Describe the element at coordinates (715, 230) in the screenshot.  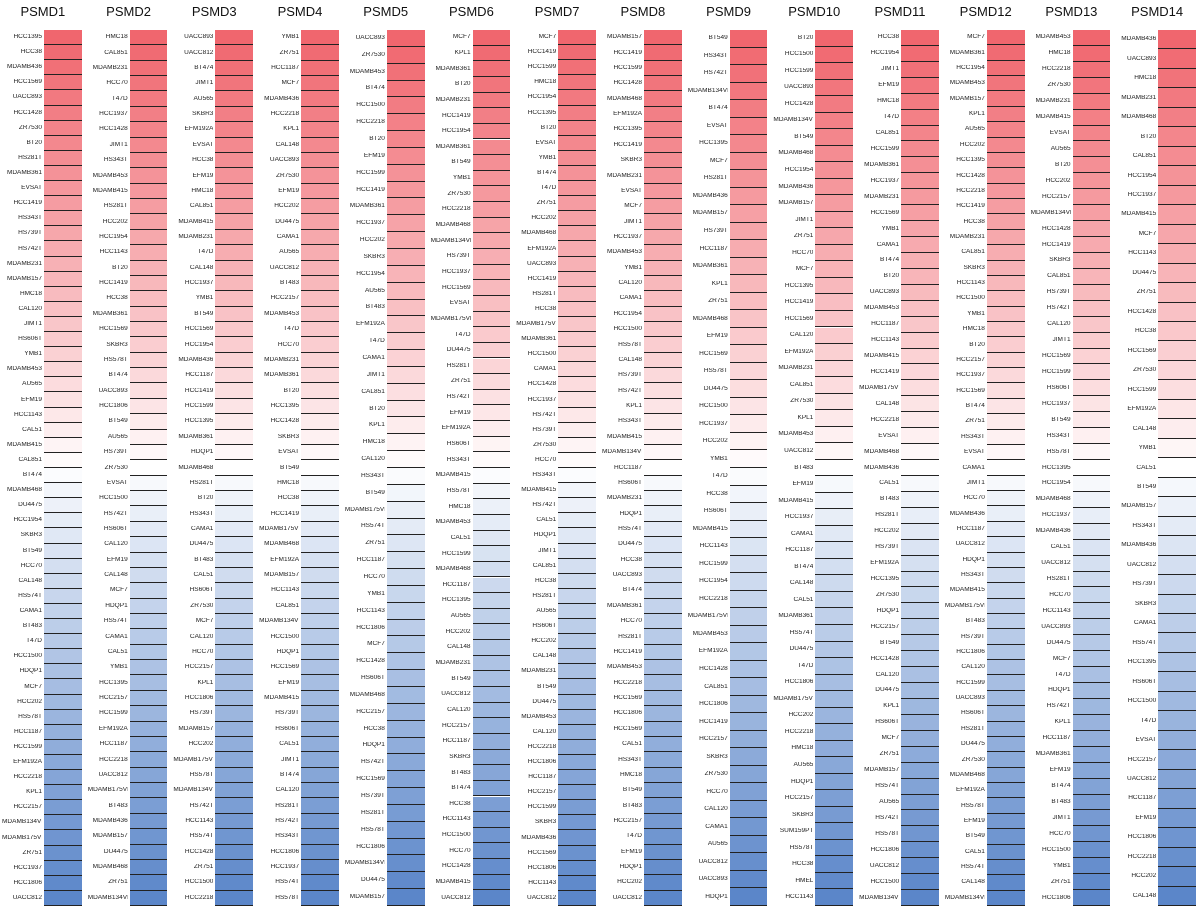
I see `row-label: HS739T` at that location.